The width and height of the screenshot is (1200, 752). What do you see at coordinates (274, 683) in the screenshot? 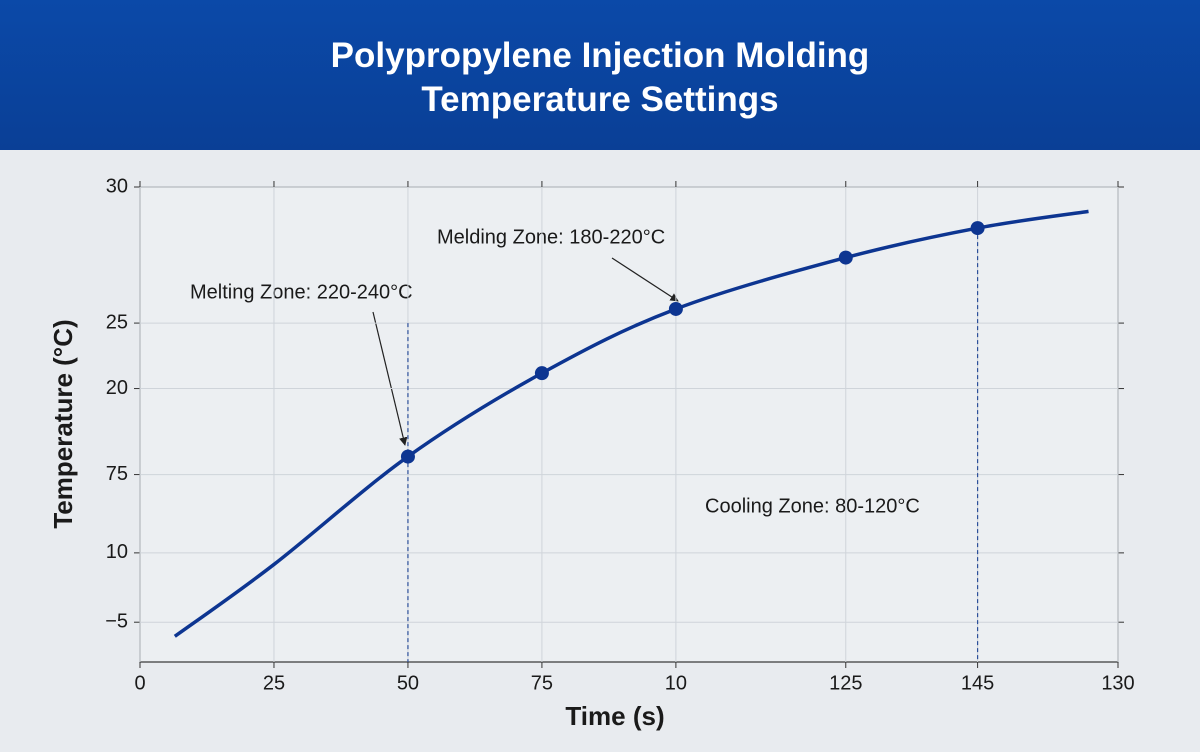
I see `x-tick-label: 25` at bounding box center [274, 683].